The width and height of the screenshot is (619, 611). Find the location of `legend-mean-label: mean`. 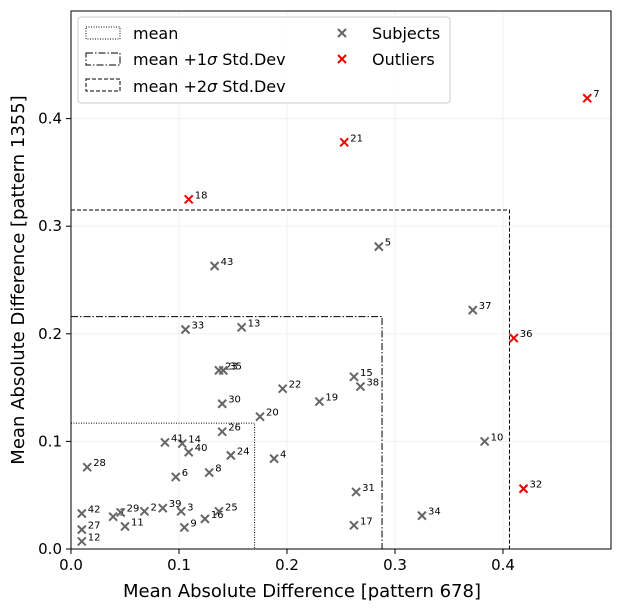

legend-mean-label: mean is located at coordinates (155, 33).